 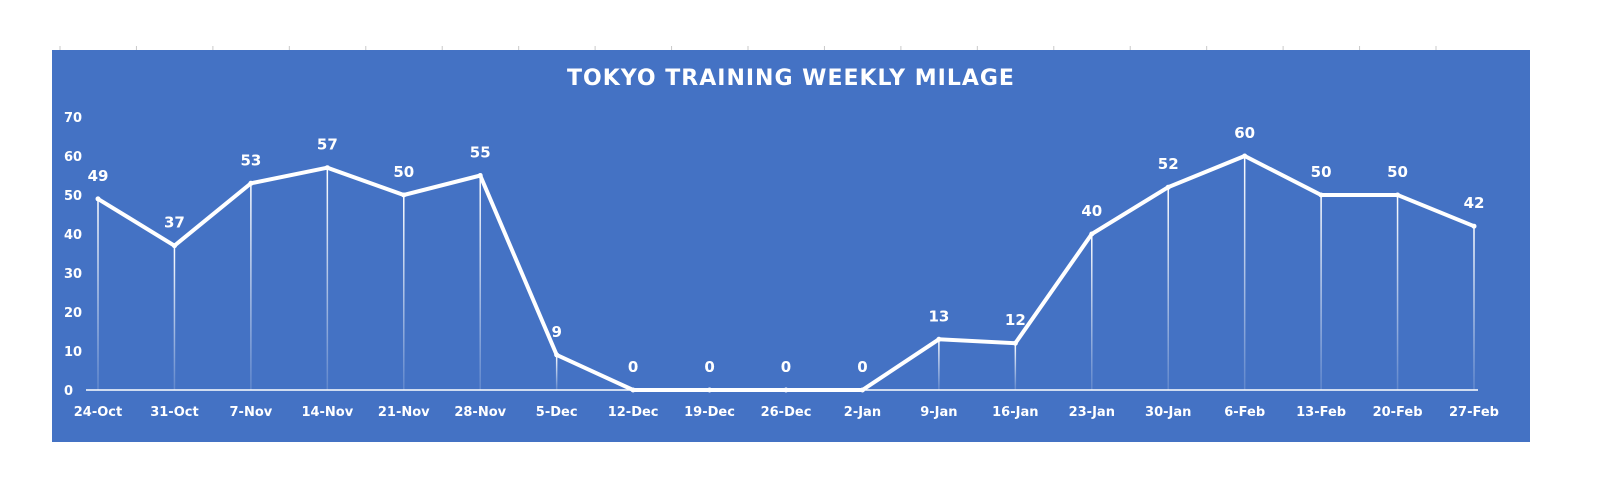 What do you see at coordinates (73, 196) in the screenshot?
I see `y-tick-label: 50` at bounding box center [73, 196].